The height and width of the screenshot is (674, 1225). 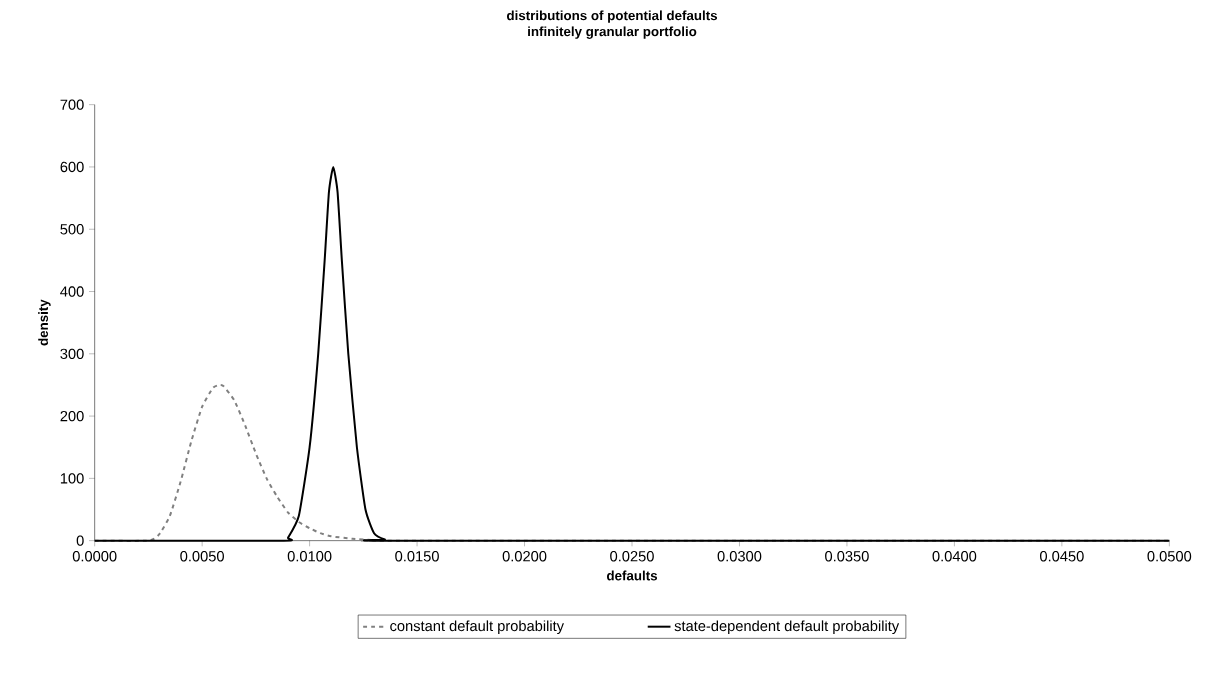 What do you see at coordinates (632, 575) in the screenshot?
I see `x-axis-title: defaults` at bounding box center [632, 575].